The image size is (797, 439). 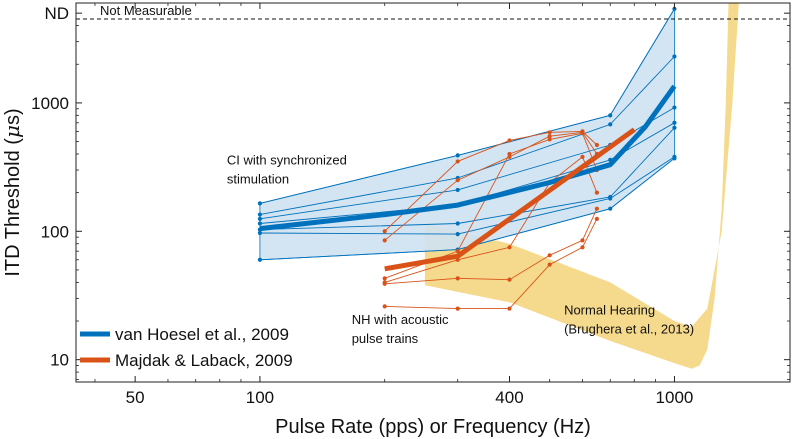 I want to click on x-tick-label-50: 50, so click(x=135, y=397).